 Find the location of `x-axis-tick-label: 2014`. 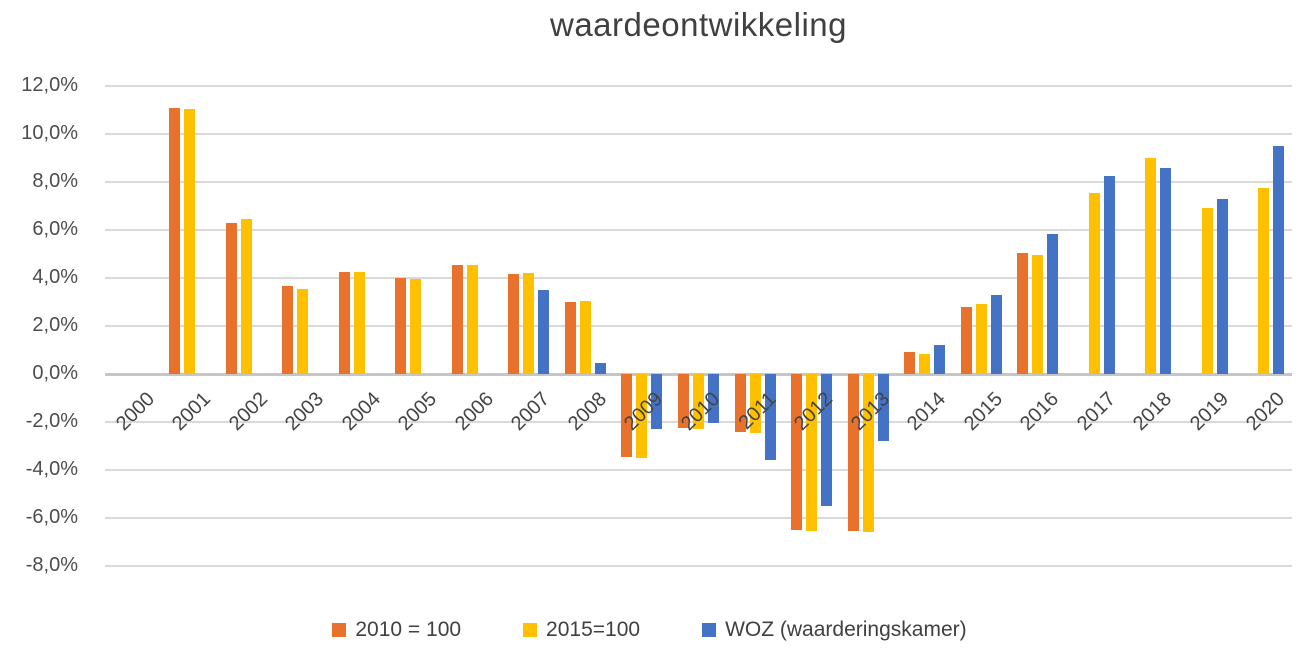

x-axis-tick-label: 2014 is located at coordinates (927, 412).